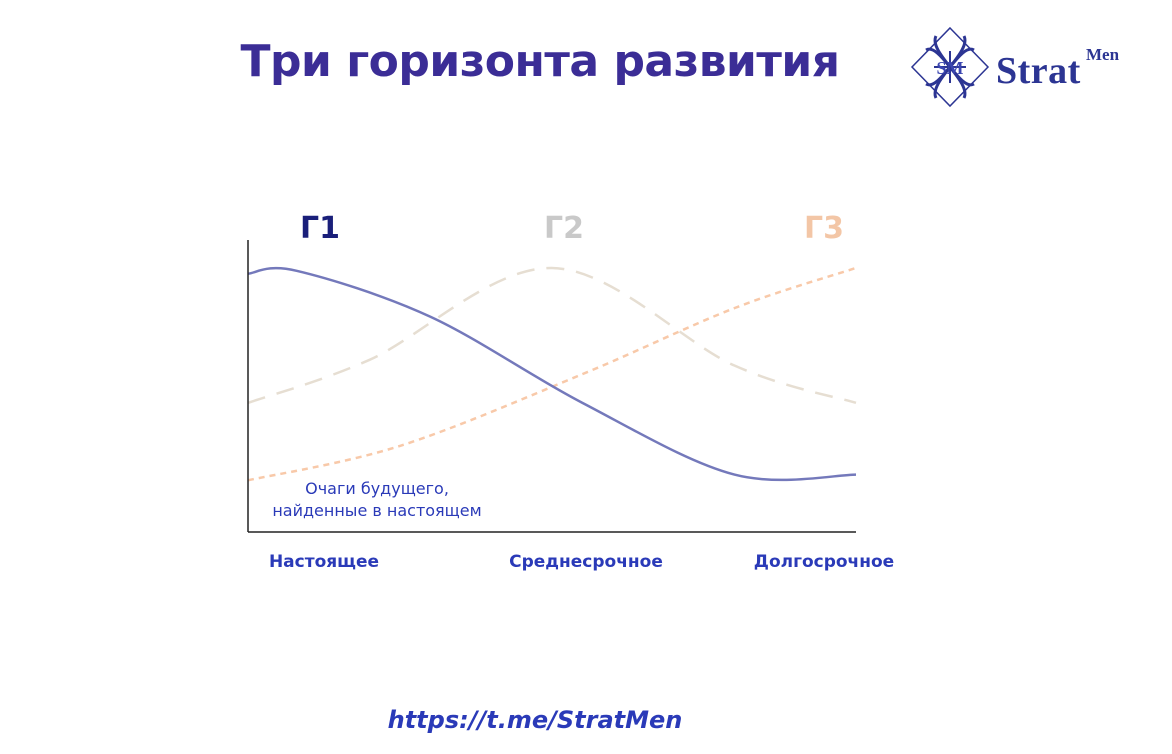  Describe the element at coordinates (377, 500) in the screenshot. I see `chart-annotation: Очаги будущего, найденные в настоящем` at that location.